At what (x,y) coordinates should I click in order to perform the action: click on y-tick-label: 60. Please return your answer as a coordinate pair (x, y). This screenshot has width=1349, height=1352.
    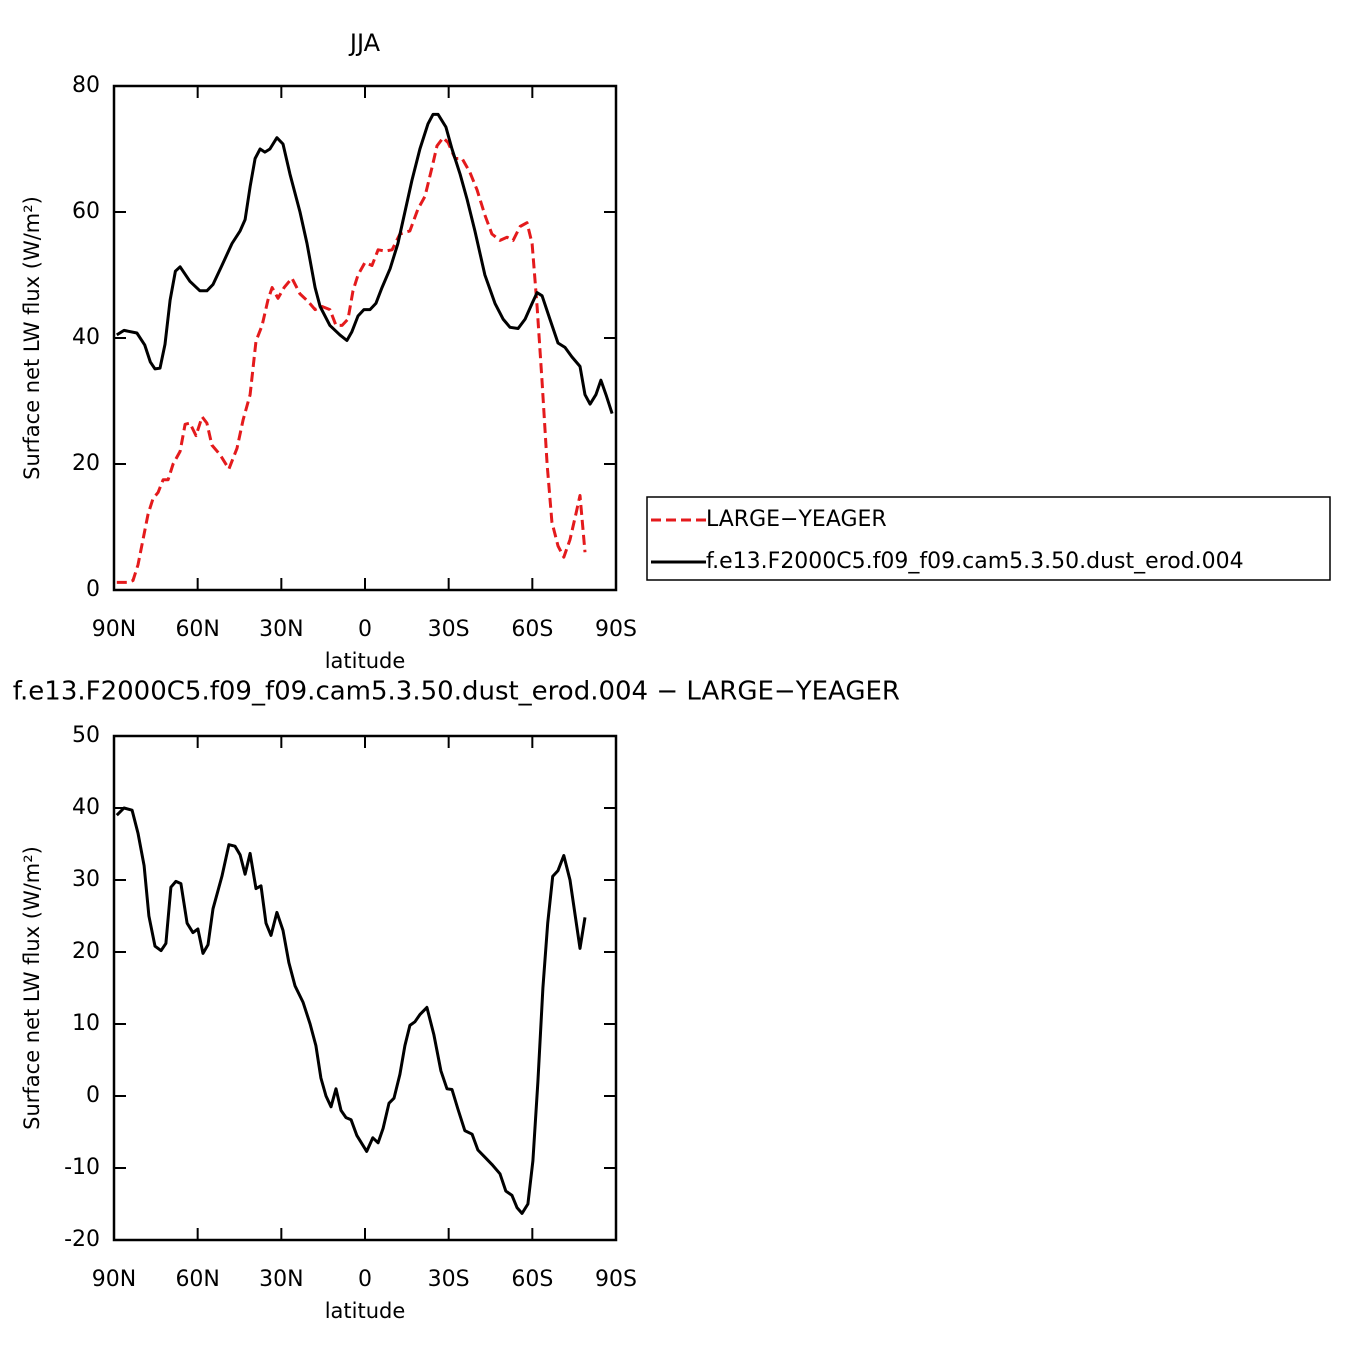
    Looking at the image, I should click on (86, 211).